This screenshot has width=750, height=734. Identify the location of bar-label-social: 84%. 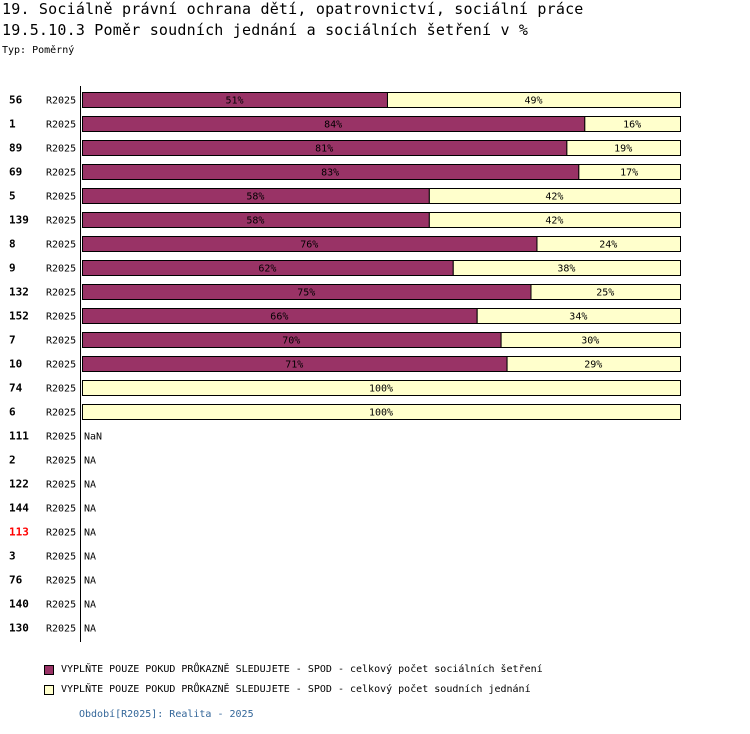
(333, 125).